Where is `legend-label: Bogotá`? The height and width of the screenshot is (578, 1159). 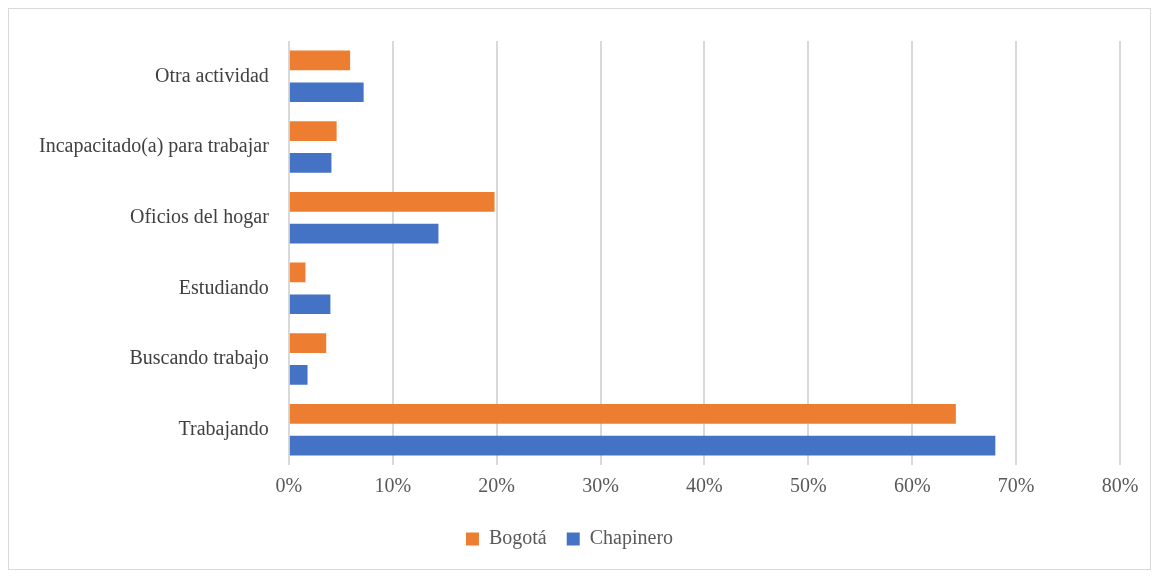
legend-label: Bogotá is located at coordinates (517, 538).